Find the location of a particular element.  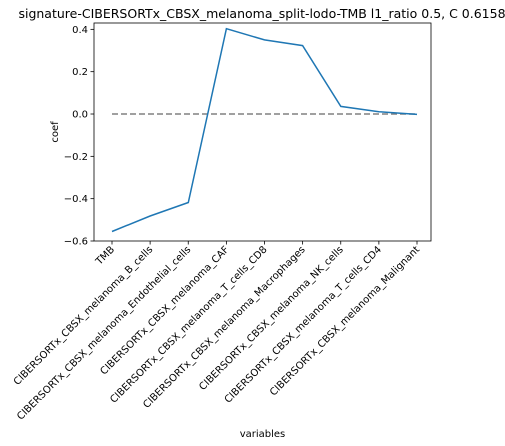

y-axis: 0.4 0.2 0.0 −0.2 −0.4 −0.6 is located at coordinates (79, 136).